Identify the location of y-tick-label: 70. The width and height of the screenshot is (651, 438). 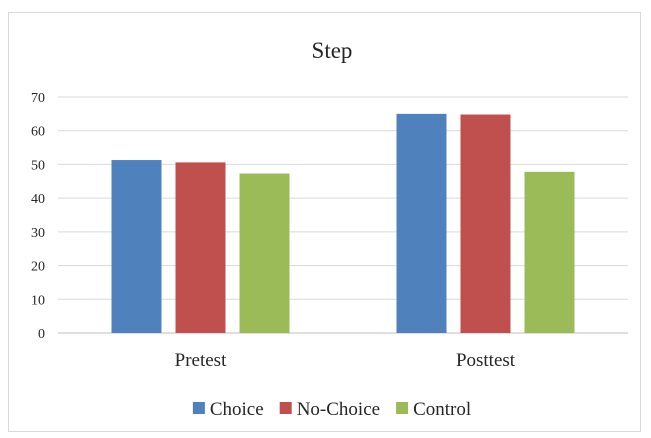
(38, 98).